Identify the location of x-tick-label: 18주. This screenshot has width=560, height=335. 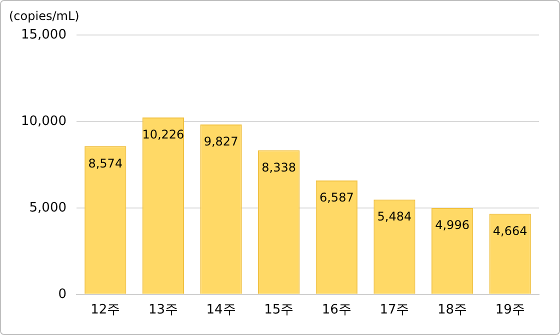
(453, 310).